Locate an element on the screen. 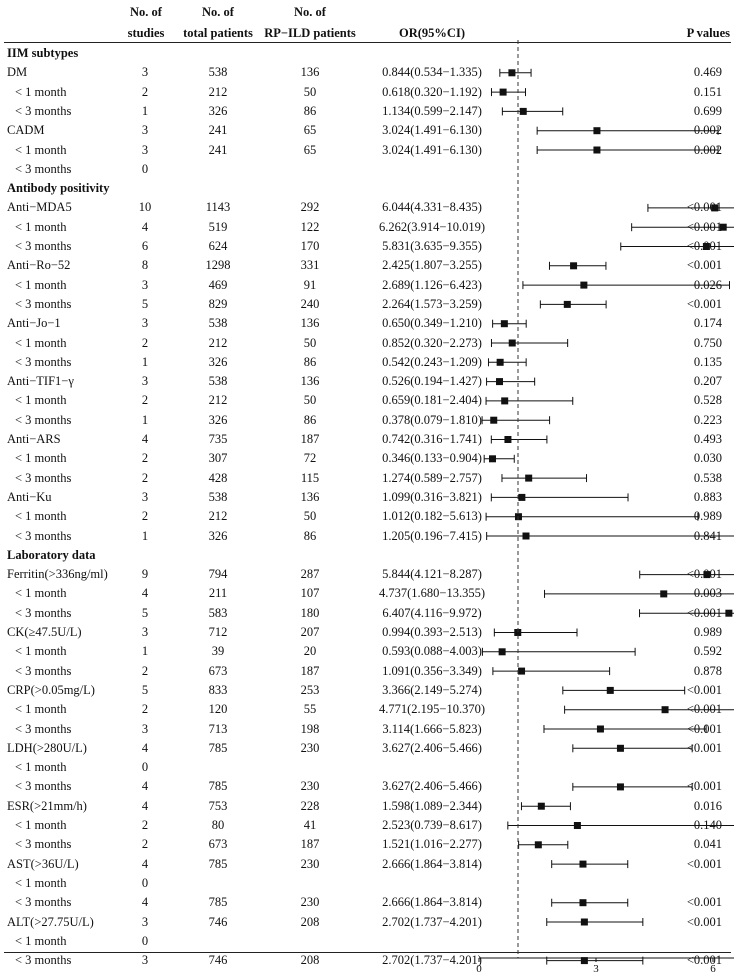  rp-ild-patients: 122 is located at coordinates (310, 226).